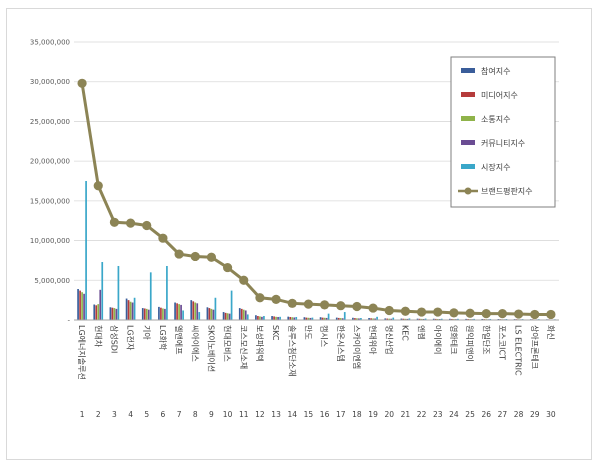  I want to click on rank-label: 8, so click(195, 414).